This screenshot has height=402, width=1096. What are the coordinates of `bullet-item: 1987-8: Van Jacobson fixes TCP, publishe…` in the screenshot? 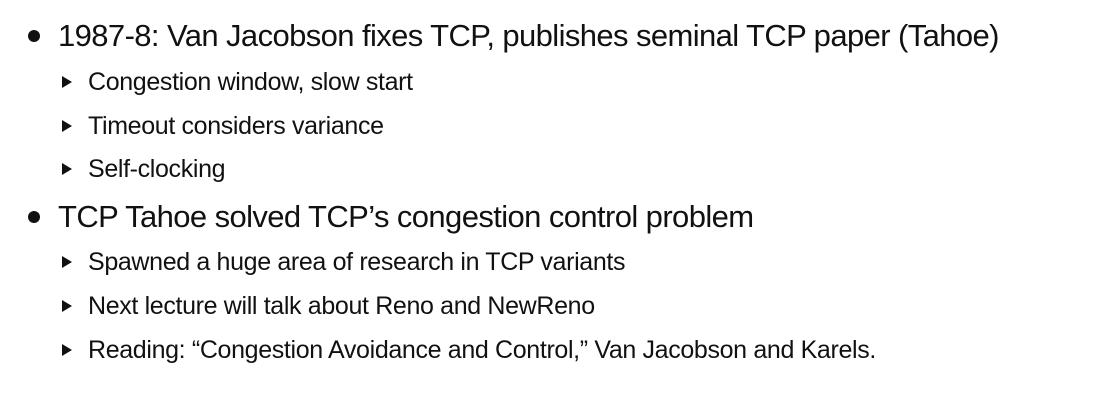 It's located at (548, 38).